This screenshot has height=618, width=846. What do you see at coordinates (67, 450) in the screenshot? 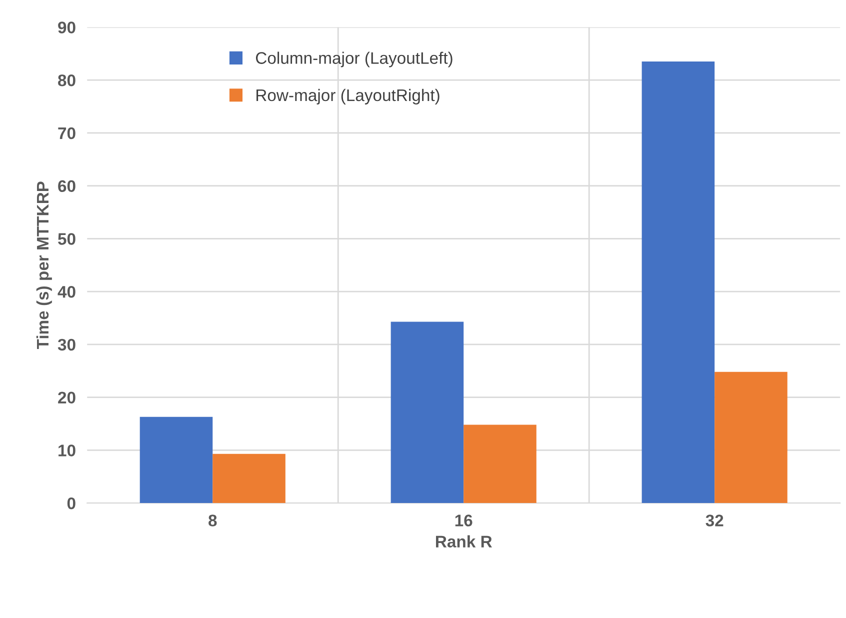
I see `y-tick-label: 10` at bounding box center [67, 450].